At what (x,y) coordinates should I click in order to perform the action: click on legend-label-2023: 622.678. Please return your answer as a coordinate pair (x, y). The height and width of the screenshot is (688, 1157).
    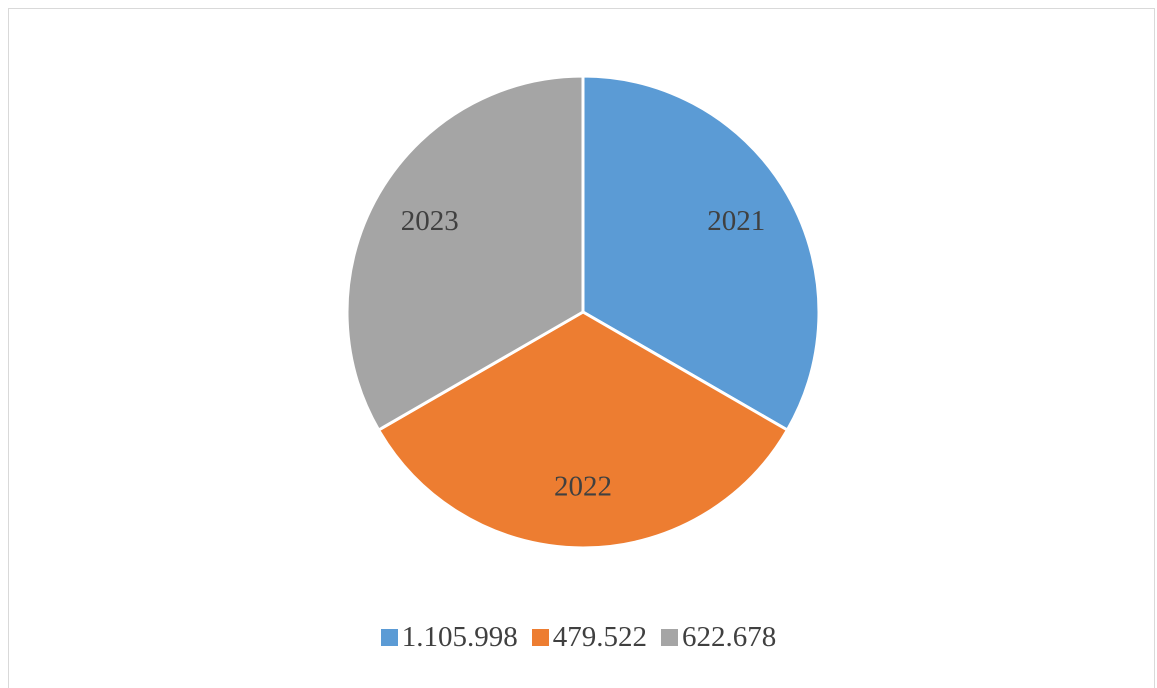
    Looking at the image, I should click on (729, 636).